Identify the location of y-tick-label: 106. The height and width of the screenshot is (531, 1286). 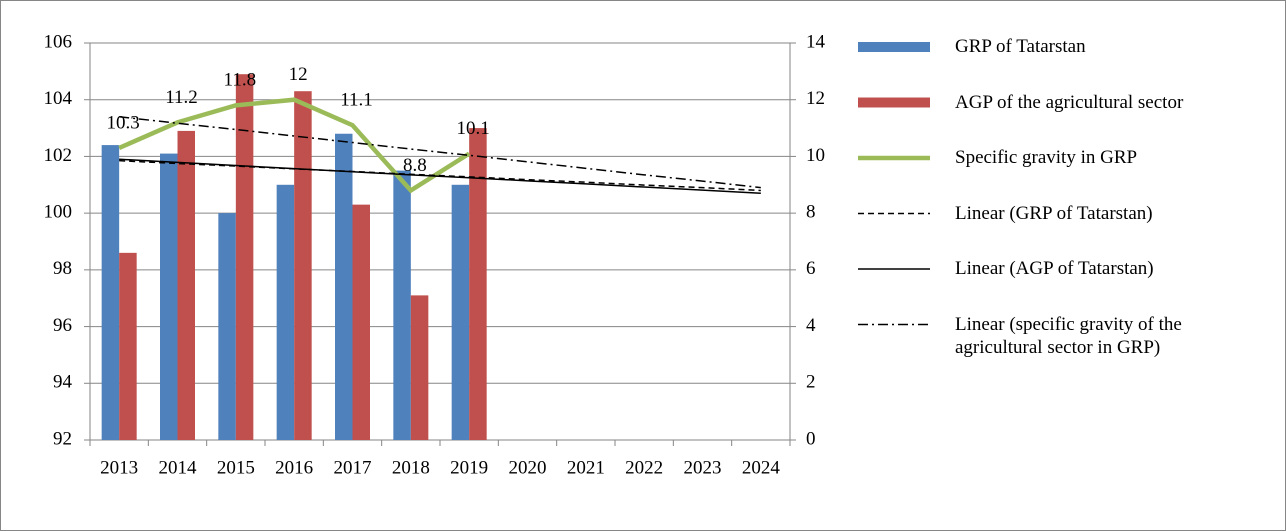
(58, 41).